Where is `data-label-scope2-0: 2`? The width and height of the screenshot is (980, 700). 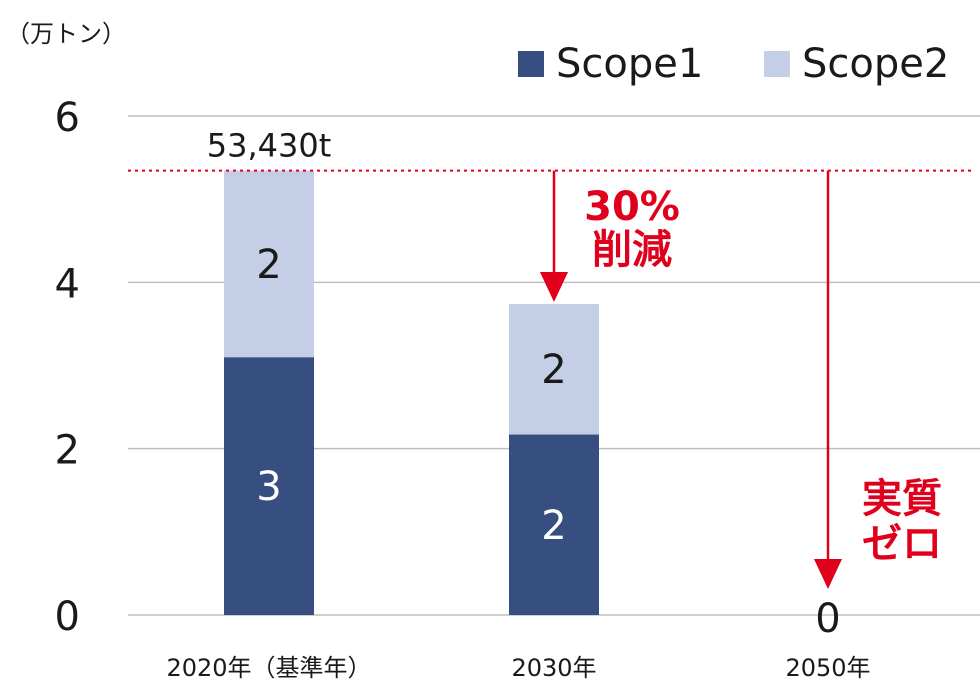 data-label-scope2-0: 2 is located at coordinates (268, 265).